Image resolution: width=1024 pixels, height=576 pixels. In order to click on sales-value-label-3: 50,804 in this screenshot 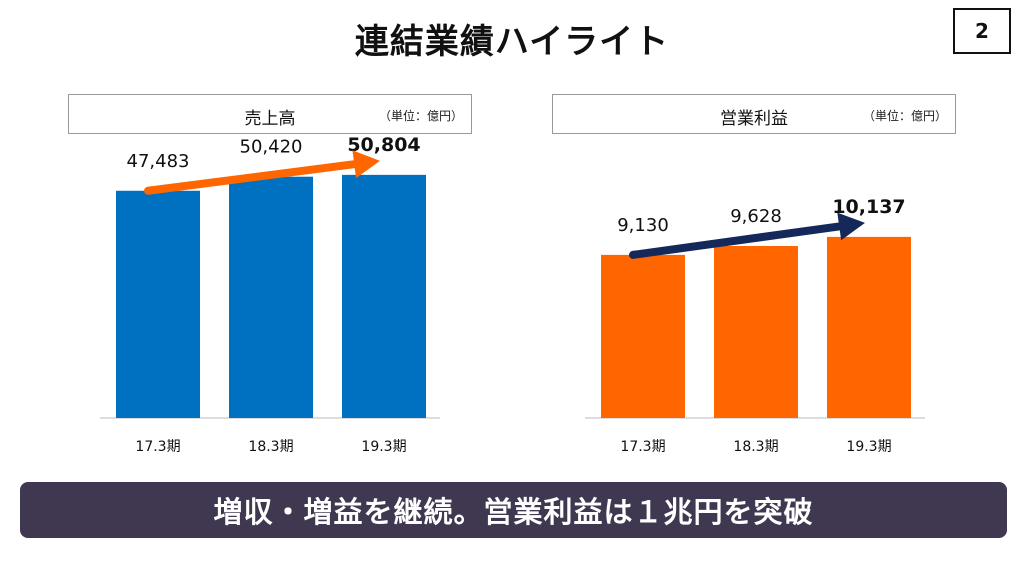, I will do `click(383, 145)`.